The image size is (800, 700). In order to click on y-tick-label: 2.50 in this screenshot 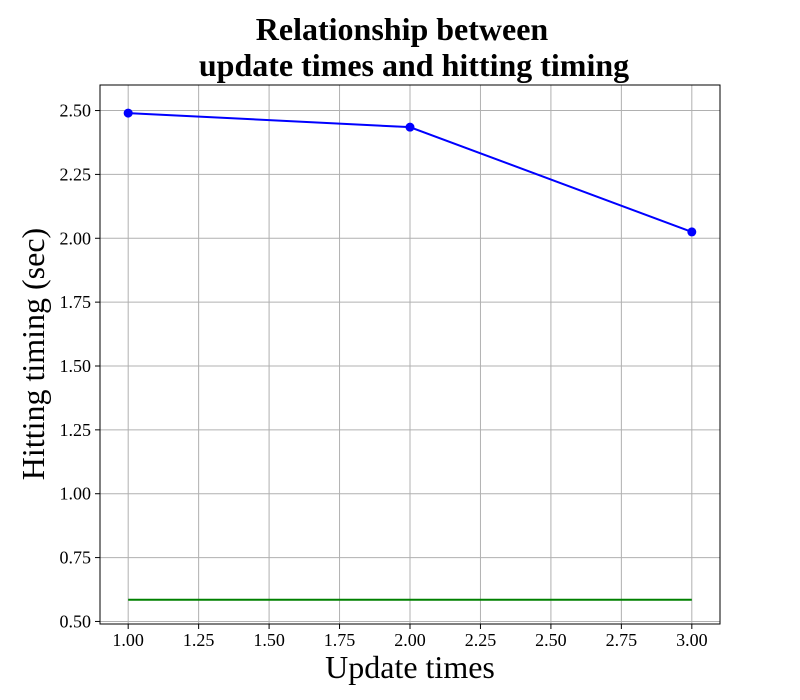, I will do `click(76, 111)`.